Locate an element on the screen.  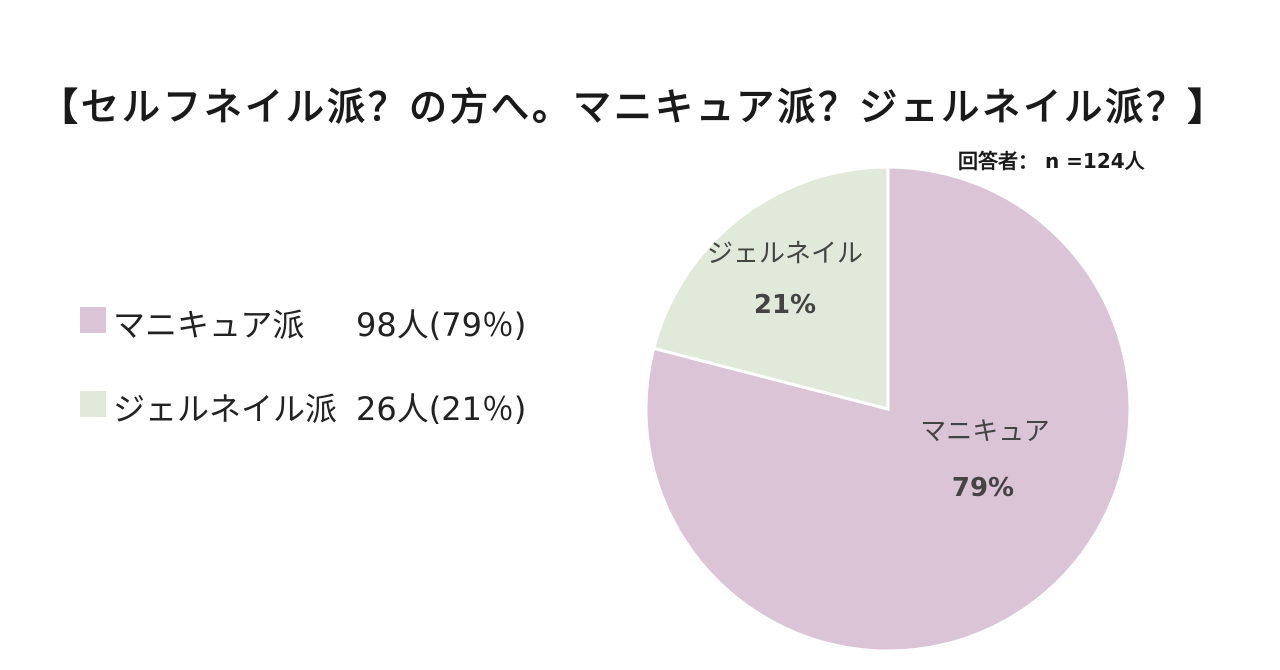
slice-label-manicure: マニキュア is located at coordinates (984, 432).